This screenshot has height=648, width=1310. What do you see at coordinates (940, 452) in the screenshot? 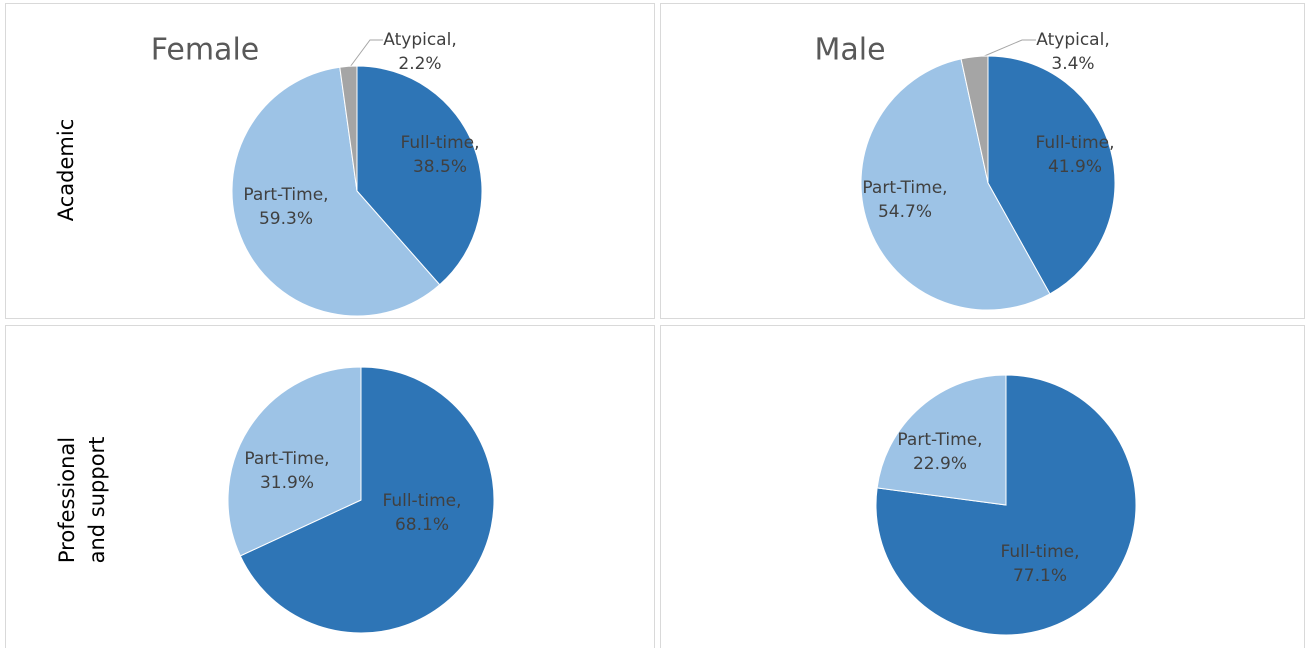
I see `data-label: Part-Time, 22.9%` at bounding box center [940, 452].